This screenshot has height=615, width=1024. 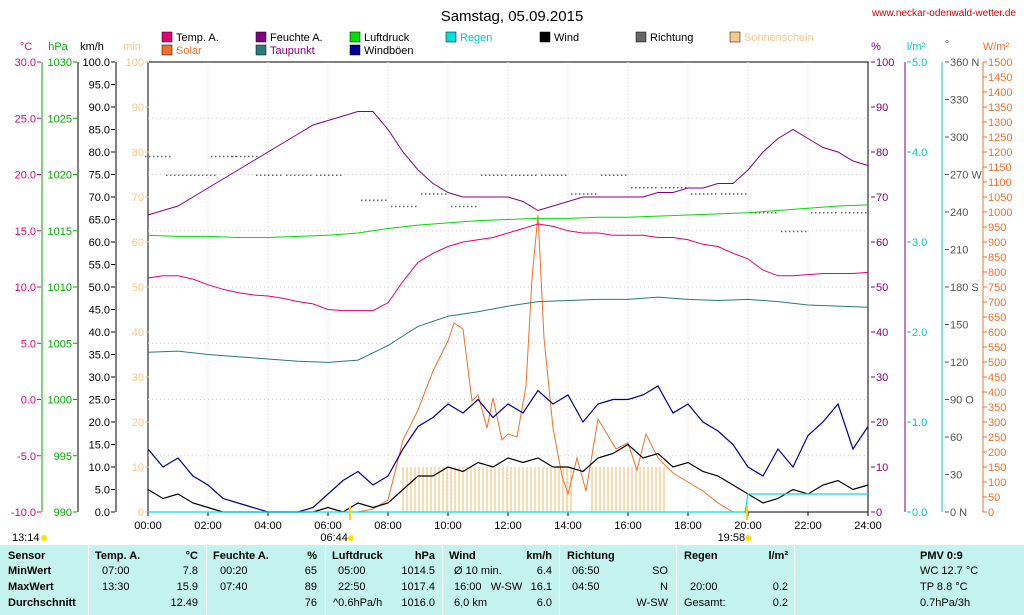 I want to click on temp-axis-tick-label: 15.0, so click(x=25, y=232).